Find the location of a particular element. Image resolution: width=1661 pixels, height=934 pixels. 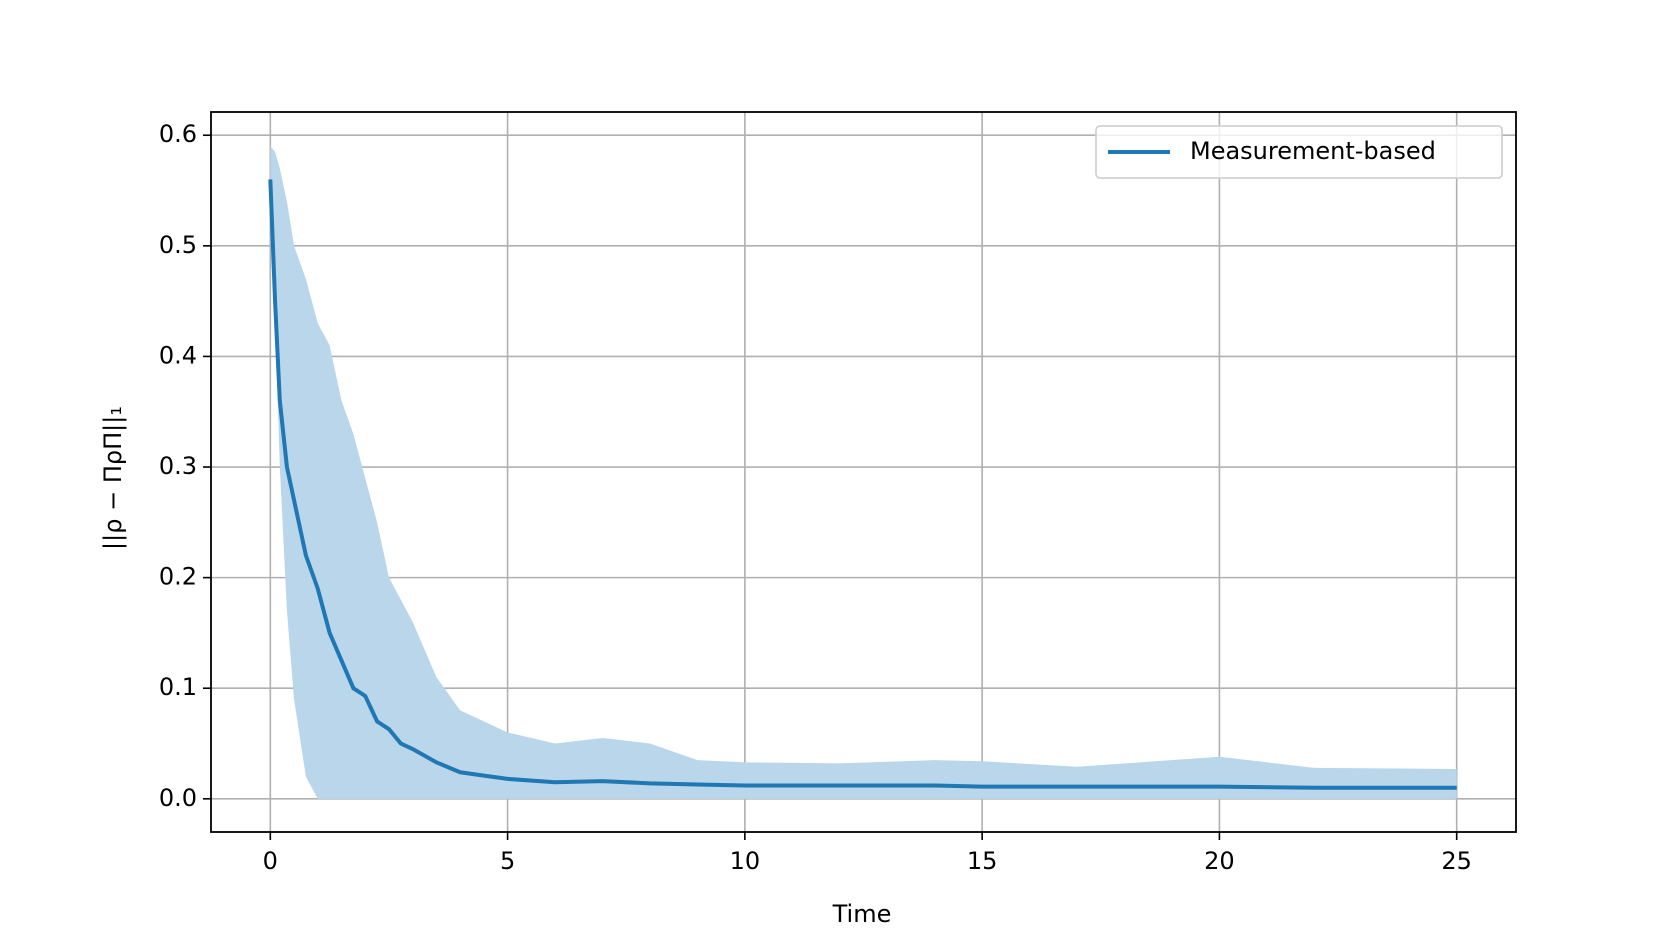

y-tick-label: 0.1 is located at coordinates (178, 687).